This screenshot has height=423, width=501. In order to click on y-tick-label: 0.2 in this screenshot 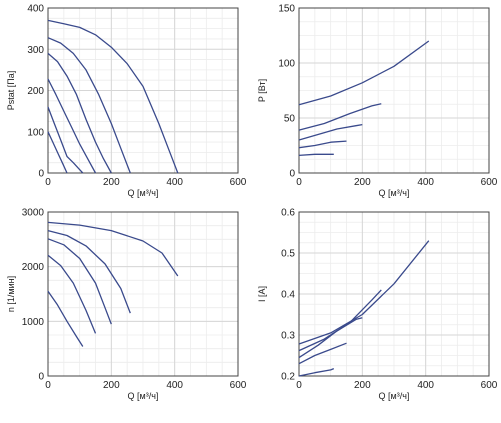, I will do `click(288, 377)`.